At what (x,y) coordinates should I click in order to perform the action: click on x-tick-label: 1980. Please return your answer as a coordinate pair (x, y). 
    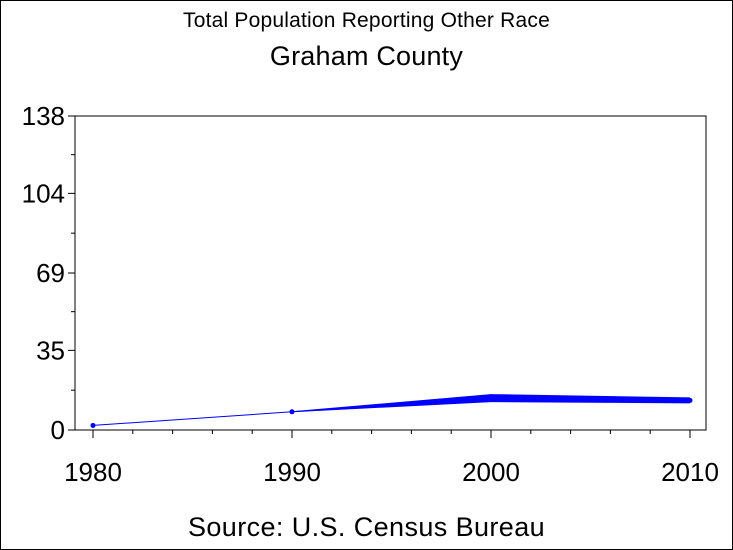
    Looking at the image, I should click on (93, 472).